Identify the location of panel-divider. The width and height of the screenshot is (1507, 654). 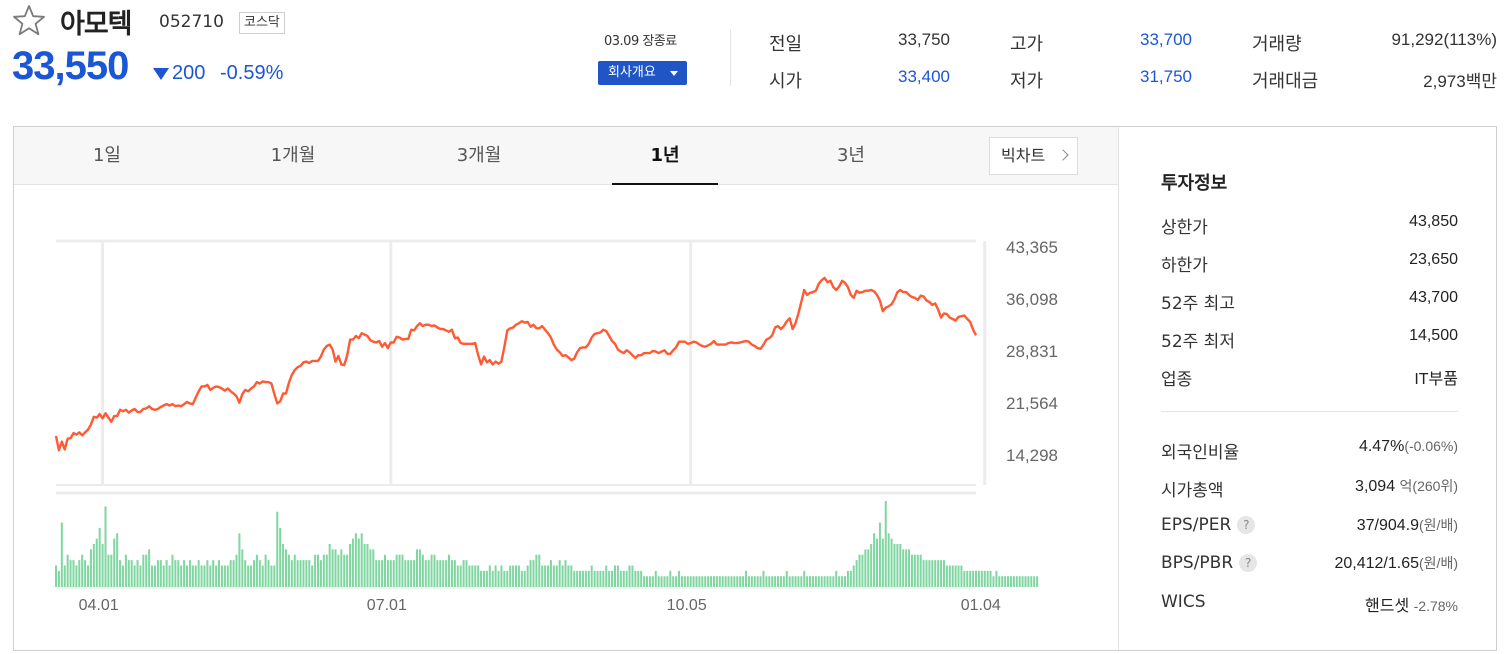
(1118, 388).